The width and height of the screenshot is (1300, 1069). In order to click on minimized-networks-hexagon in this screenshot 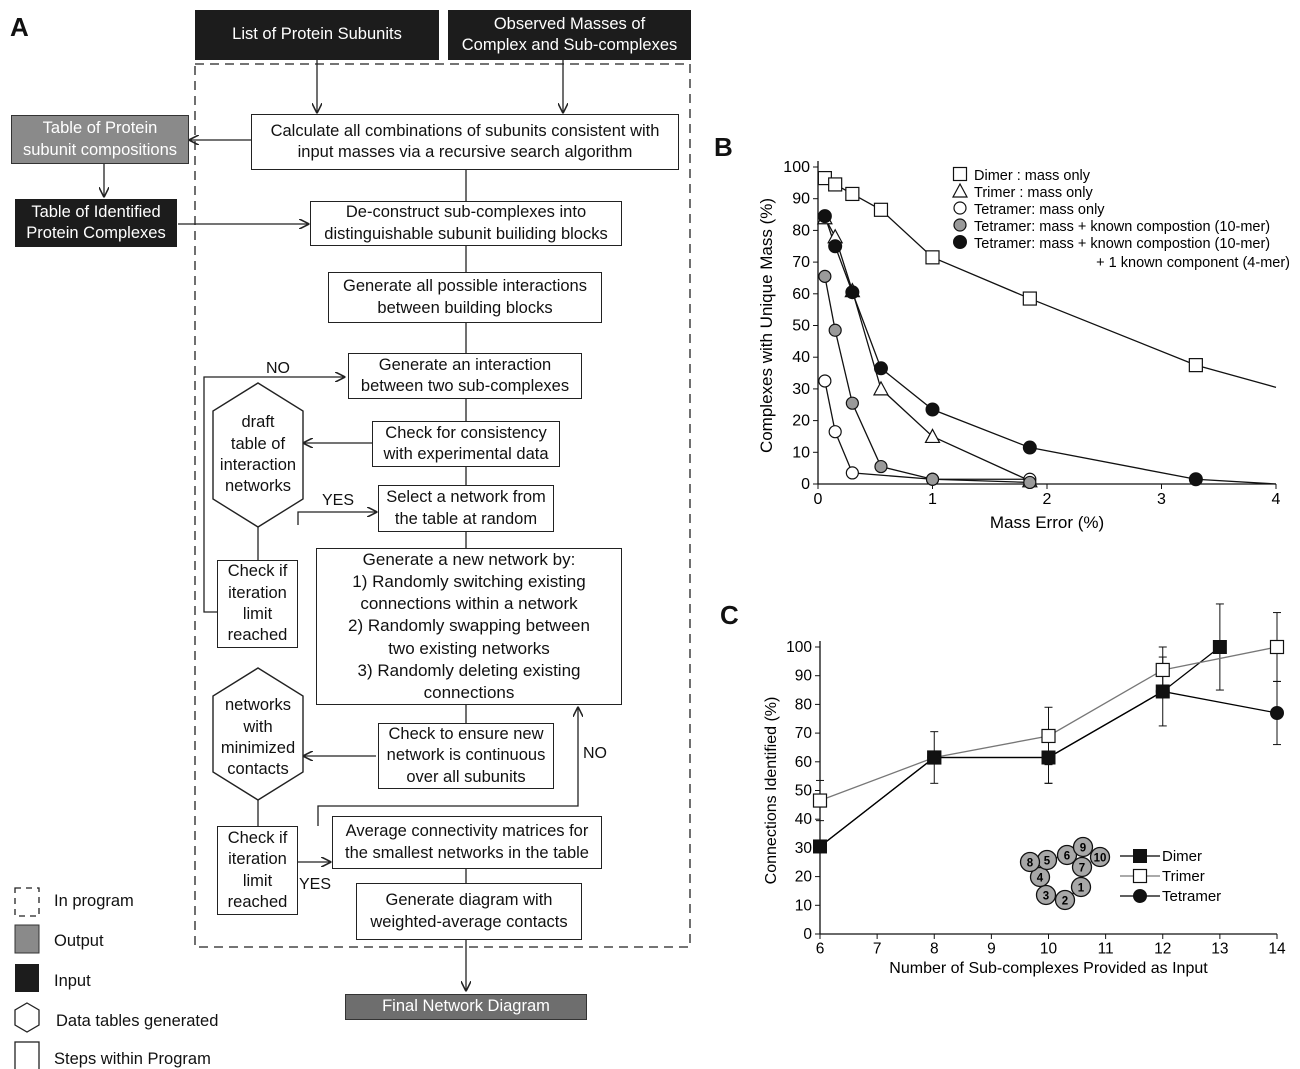, I will do `click(258, 734)`.